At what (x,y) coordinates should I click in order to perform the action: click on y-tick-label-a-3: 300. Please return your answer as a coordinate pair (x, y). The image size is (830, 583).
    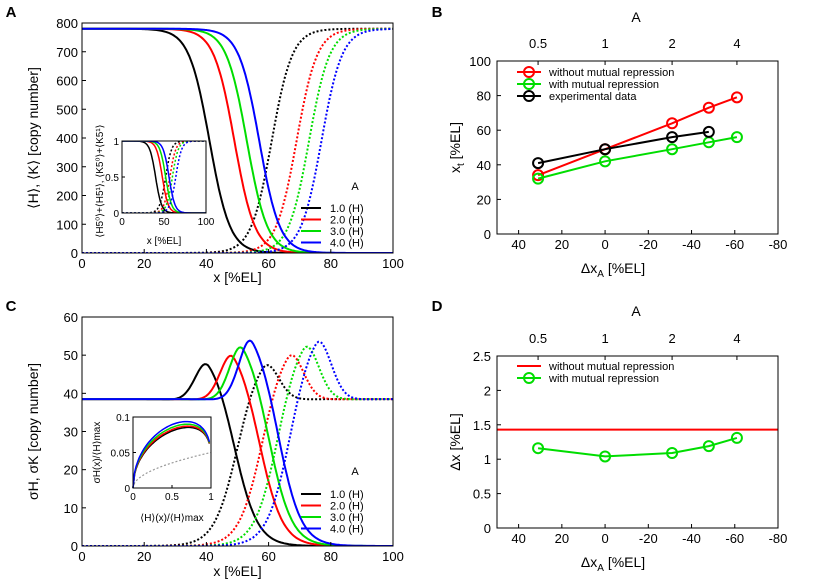
    Looking at the image, I should click on (67, 167).